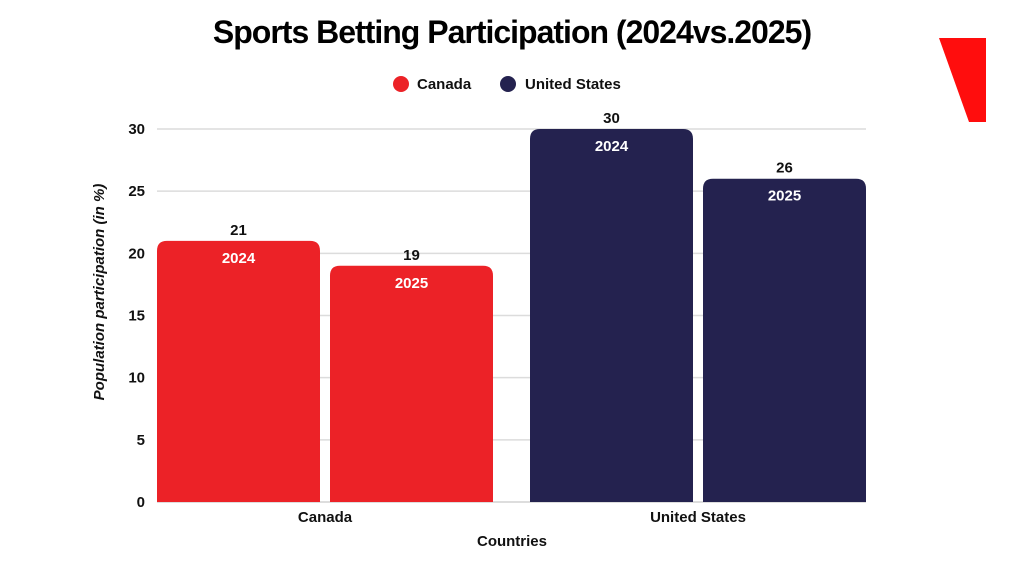 The height and width of the screenshot is (576, 1024). I want to click on legend-label: United States, so click(573, 84).